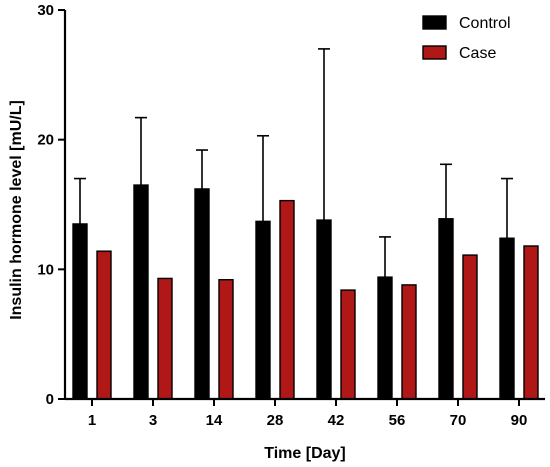  What do you see at coordinates (153, 420) in the screenshot?
I see `x-tick-label-3: 3` at bounding box center [153, 420].